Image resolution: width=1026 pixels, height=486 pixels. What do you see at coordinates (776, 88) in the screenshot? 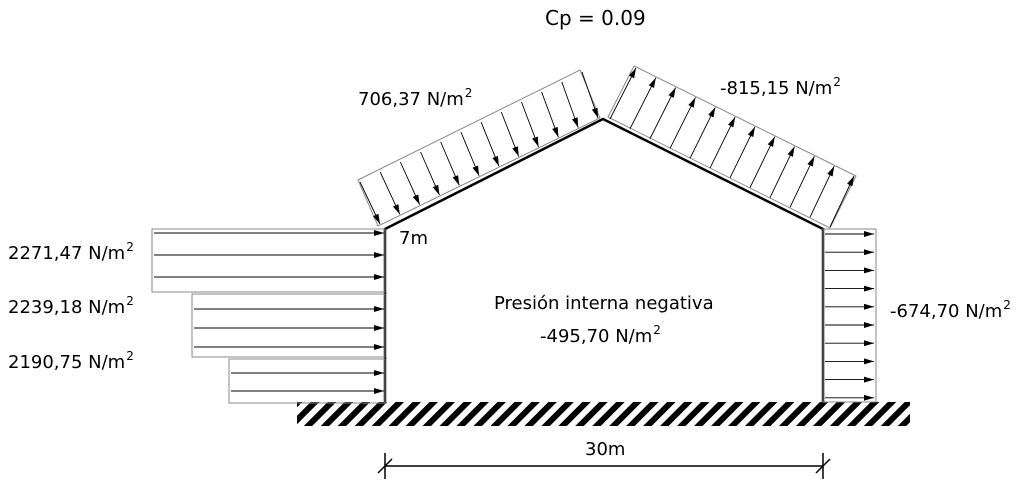
I see `leeward-roof-load-value: -815,15 N/m` at bounding box center [776, 88].